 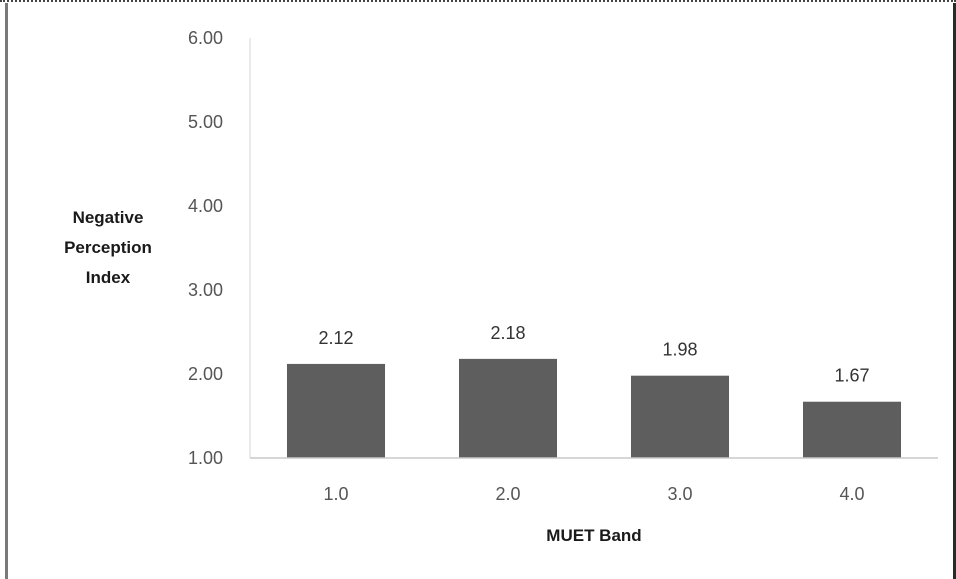 What do you see at coordinates (108, 277) in the screenshot?
I see `y-axis-title-line-3: Index` at bounding box center [108, 277].